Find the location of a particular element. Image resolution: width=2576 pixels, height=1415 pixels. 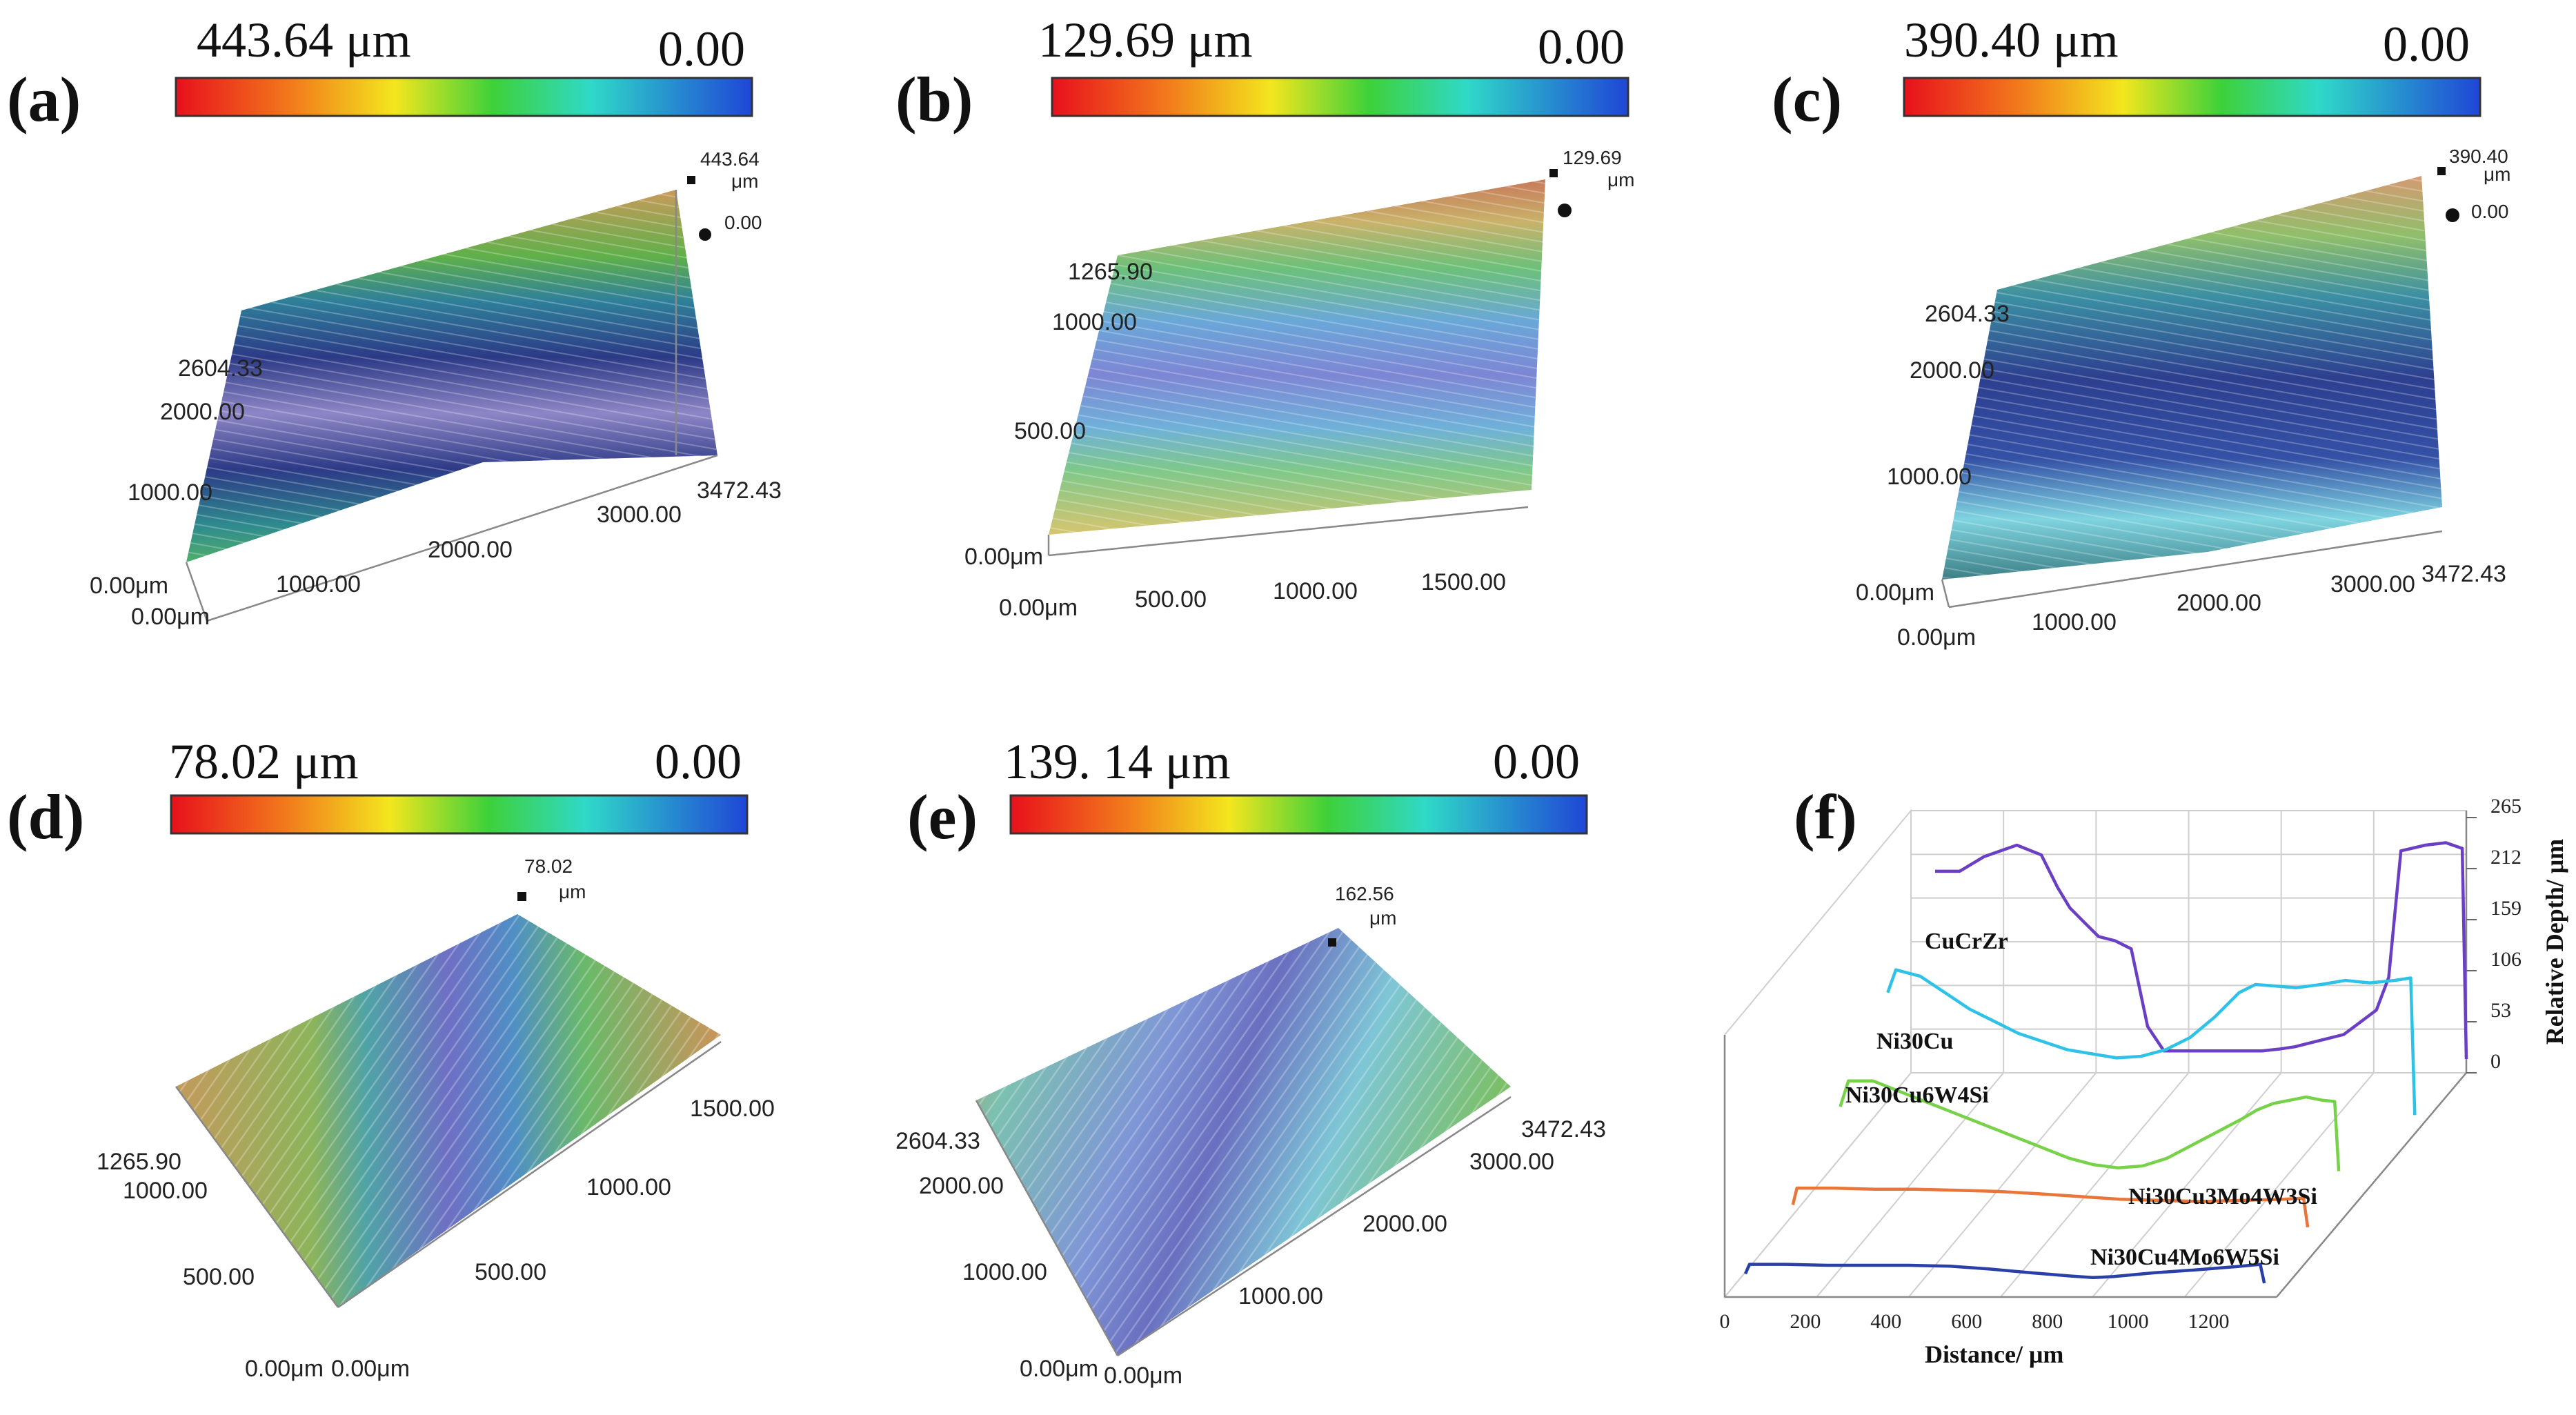

x-tick-a-3: 3000.00 is located at coordinates (639, 515).